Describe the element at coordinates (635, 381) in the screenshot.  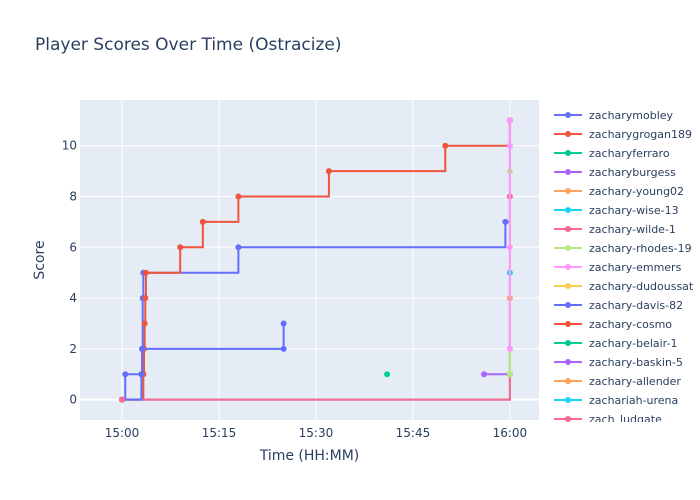
I see `legend-label: zachary-allender` at that location.